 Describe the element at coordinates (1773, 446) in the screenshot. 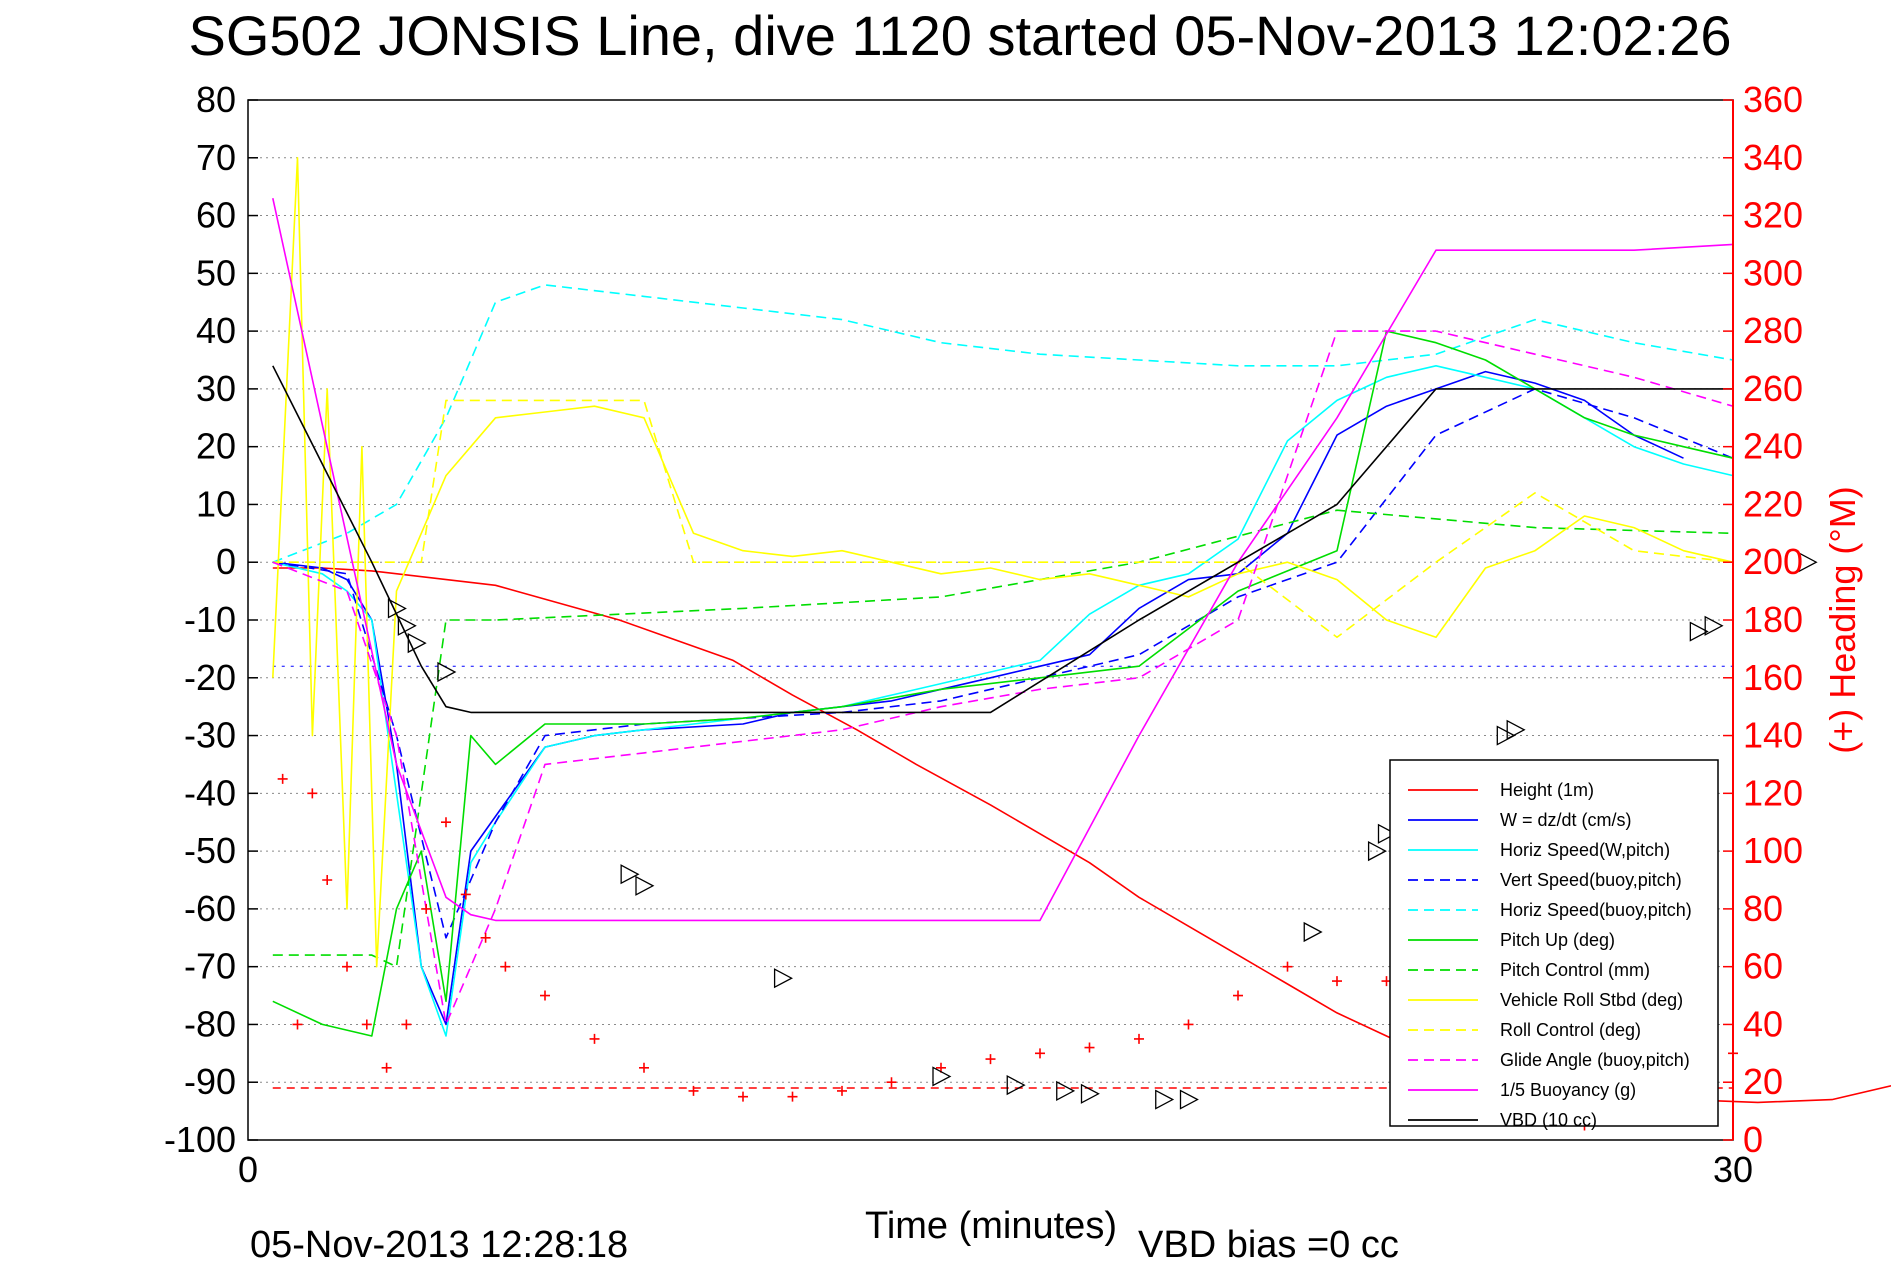

I see `y-tick-label-right: 240` at that location.